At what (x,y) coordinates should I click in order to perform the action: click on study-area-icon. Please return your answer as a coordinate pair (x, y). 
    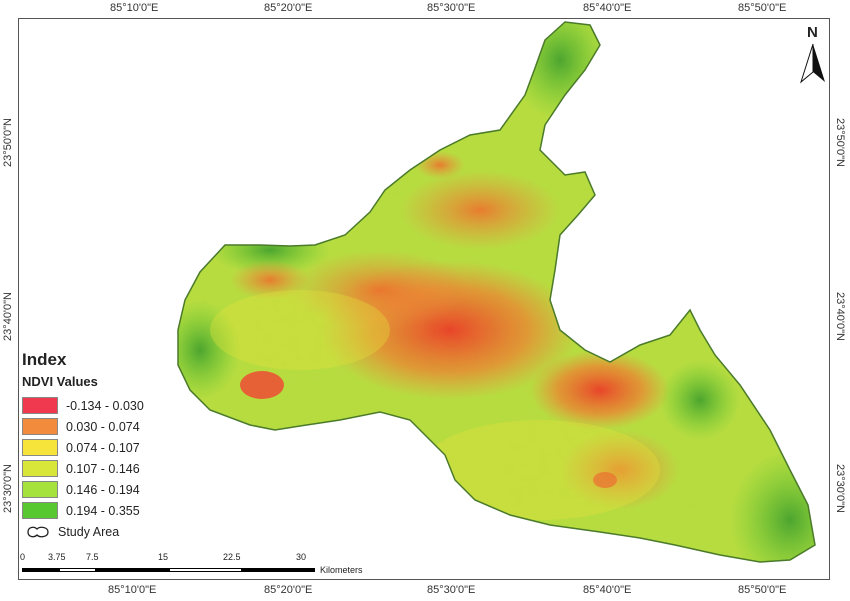
    Looking at the image, I should click on (38, 531).